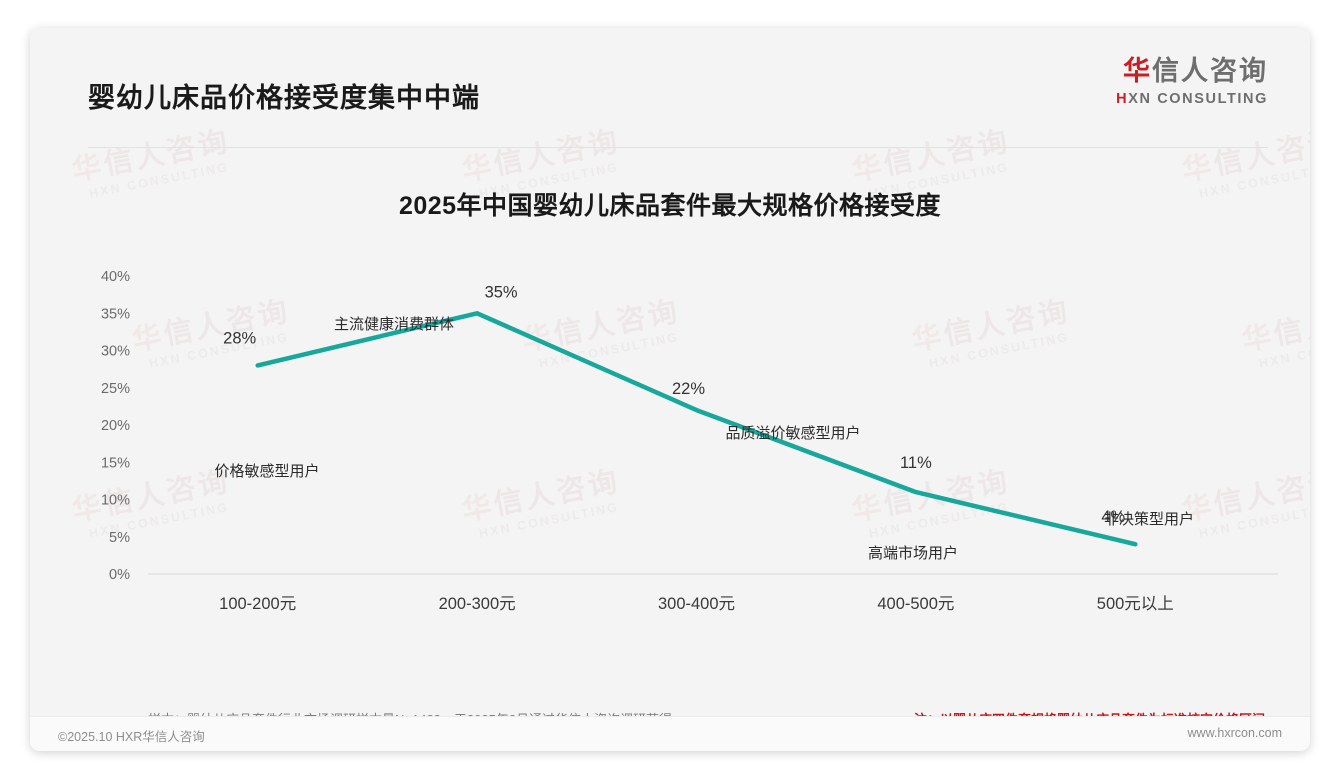  What do you see at coordinates (239, 338) in the screenshot?
I see `data-point-label: 28%` at bounding box center [239, 338].